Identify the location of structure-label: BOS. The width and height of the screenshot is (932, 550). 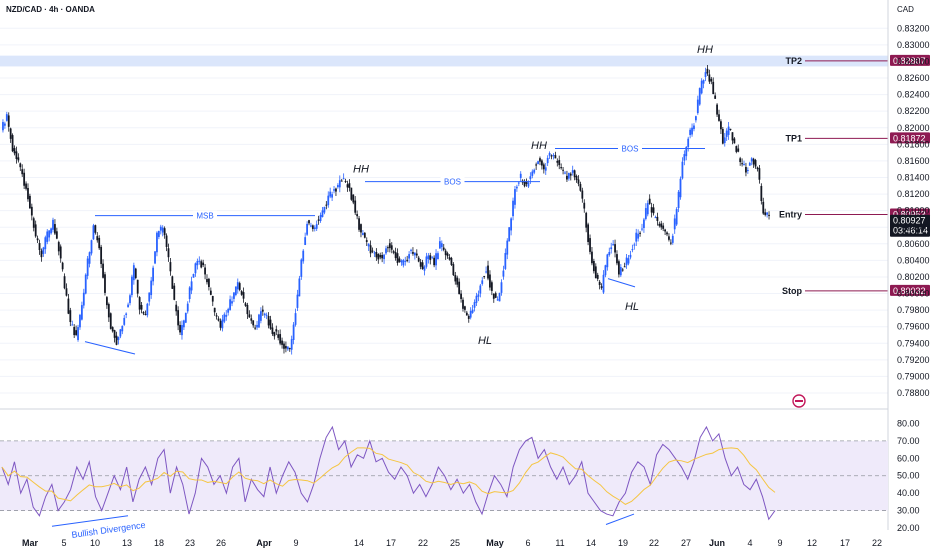
(630, 148).